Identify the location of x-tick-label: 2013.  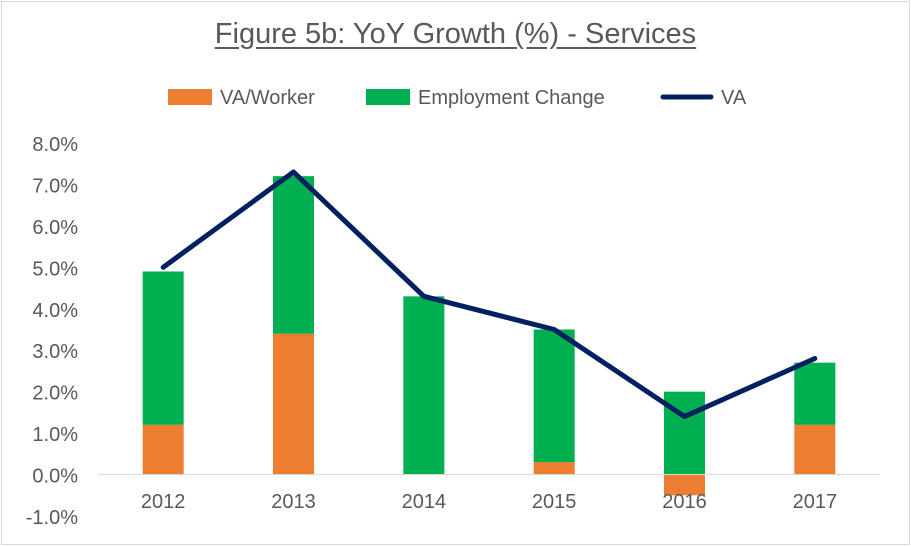
(293, 502).